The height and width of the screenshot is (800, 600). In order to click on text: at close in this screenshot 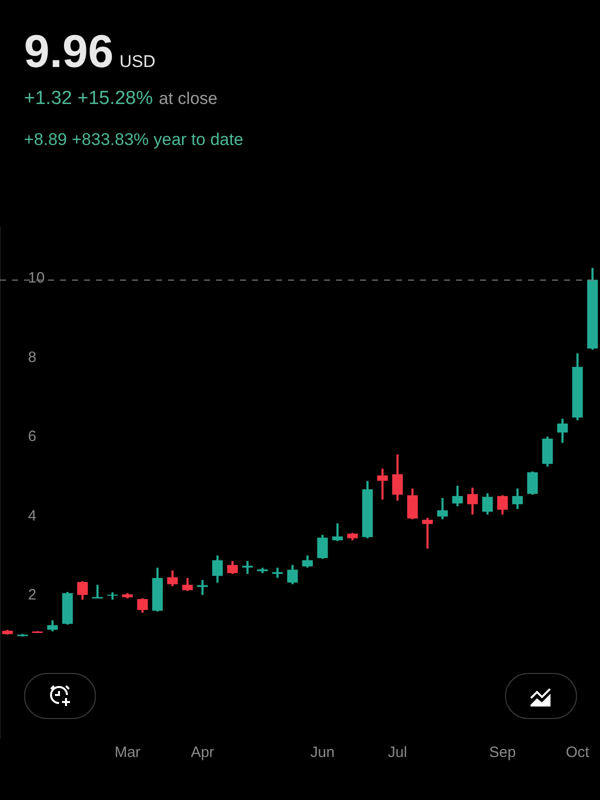, I will do `click(188, 98)`.